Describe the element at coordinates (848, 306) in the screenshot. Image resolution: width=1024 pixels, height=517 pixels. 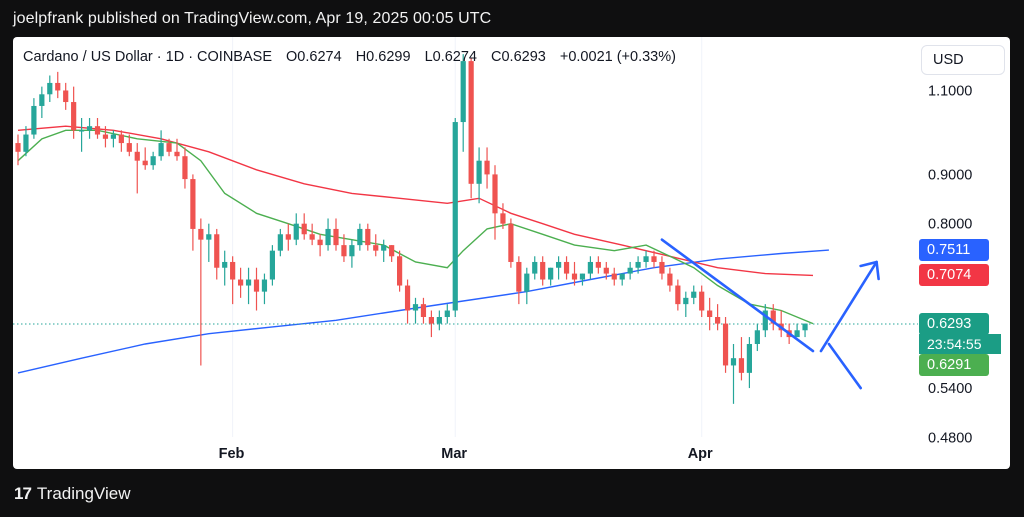
I see `breakout-arrow` at that location.